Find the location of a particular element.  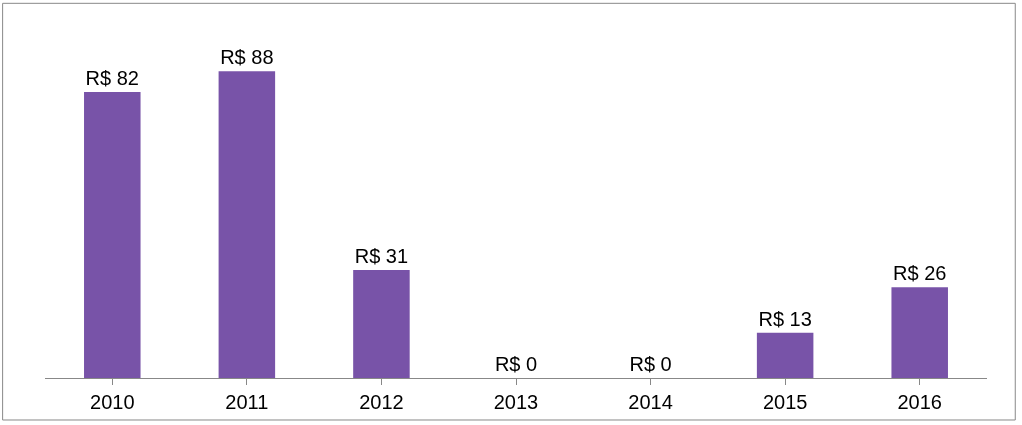

x-tick-label: 2011 is located at coordinates (247, 402).